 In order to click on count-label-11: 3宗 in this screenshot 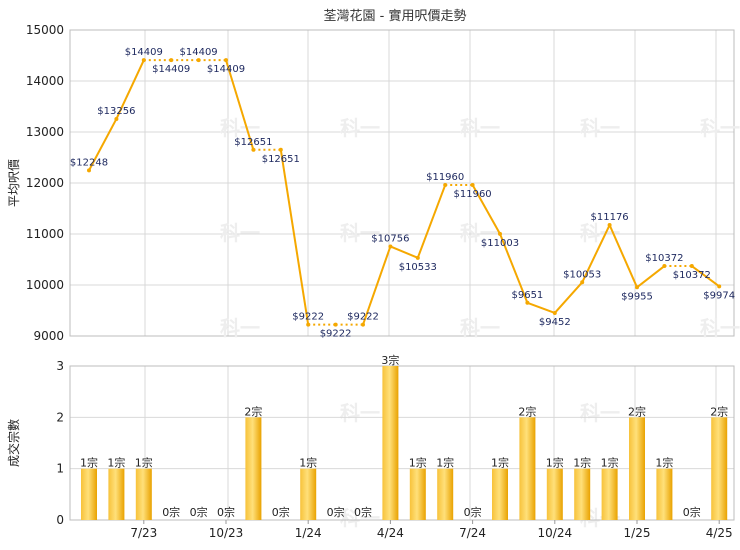, I will do `click(390, 360)`.